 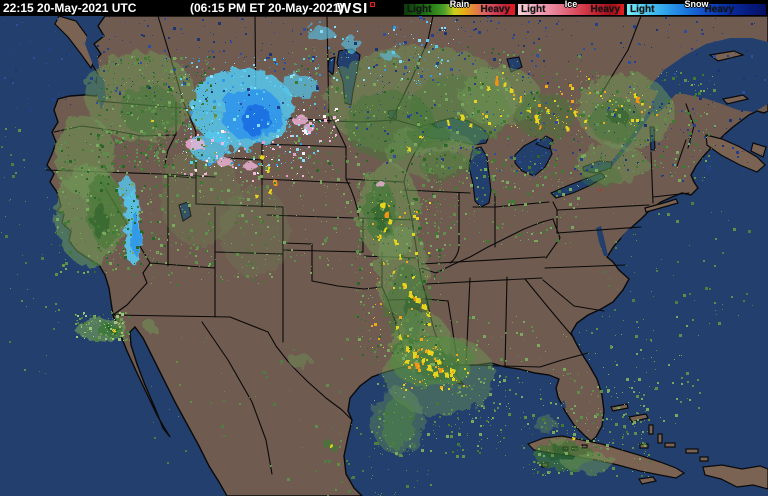 What do you see at coordinates (605, 9) in the screenshot?
I see `legend-ice-heavy-label: Heavy` at bounding box center [605, 9].